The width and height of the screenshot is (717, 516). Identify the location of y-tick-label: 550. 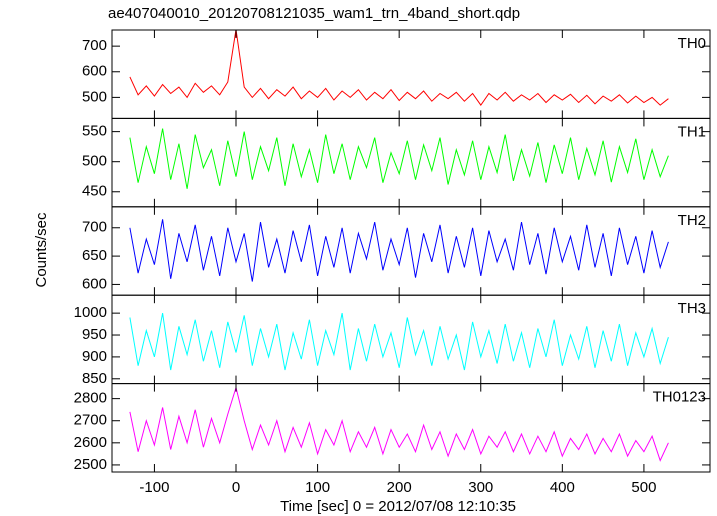
(94, 131).